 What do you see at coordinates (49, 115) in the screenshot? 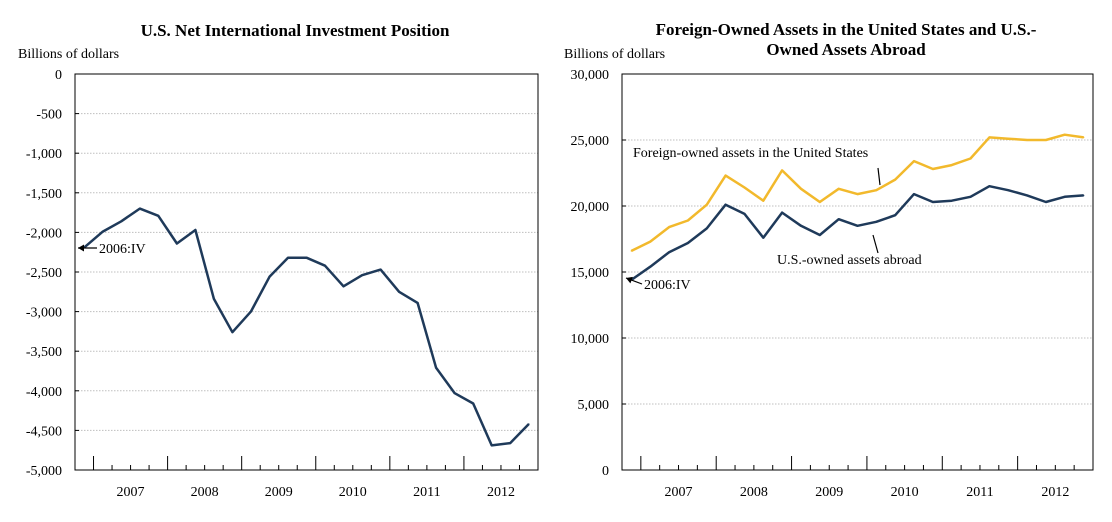
I see `y-tick-label: -500` at bounding box center [49, 115].